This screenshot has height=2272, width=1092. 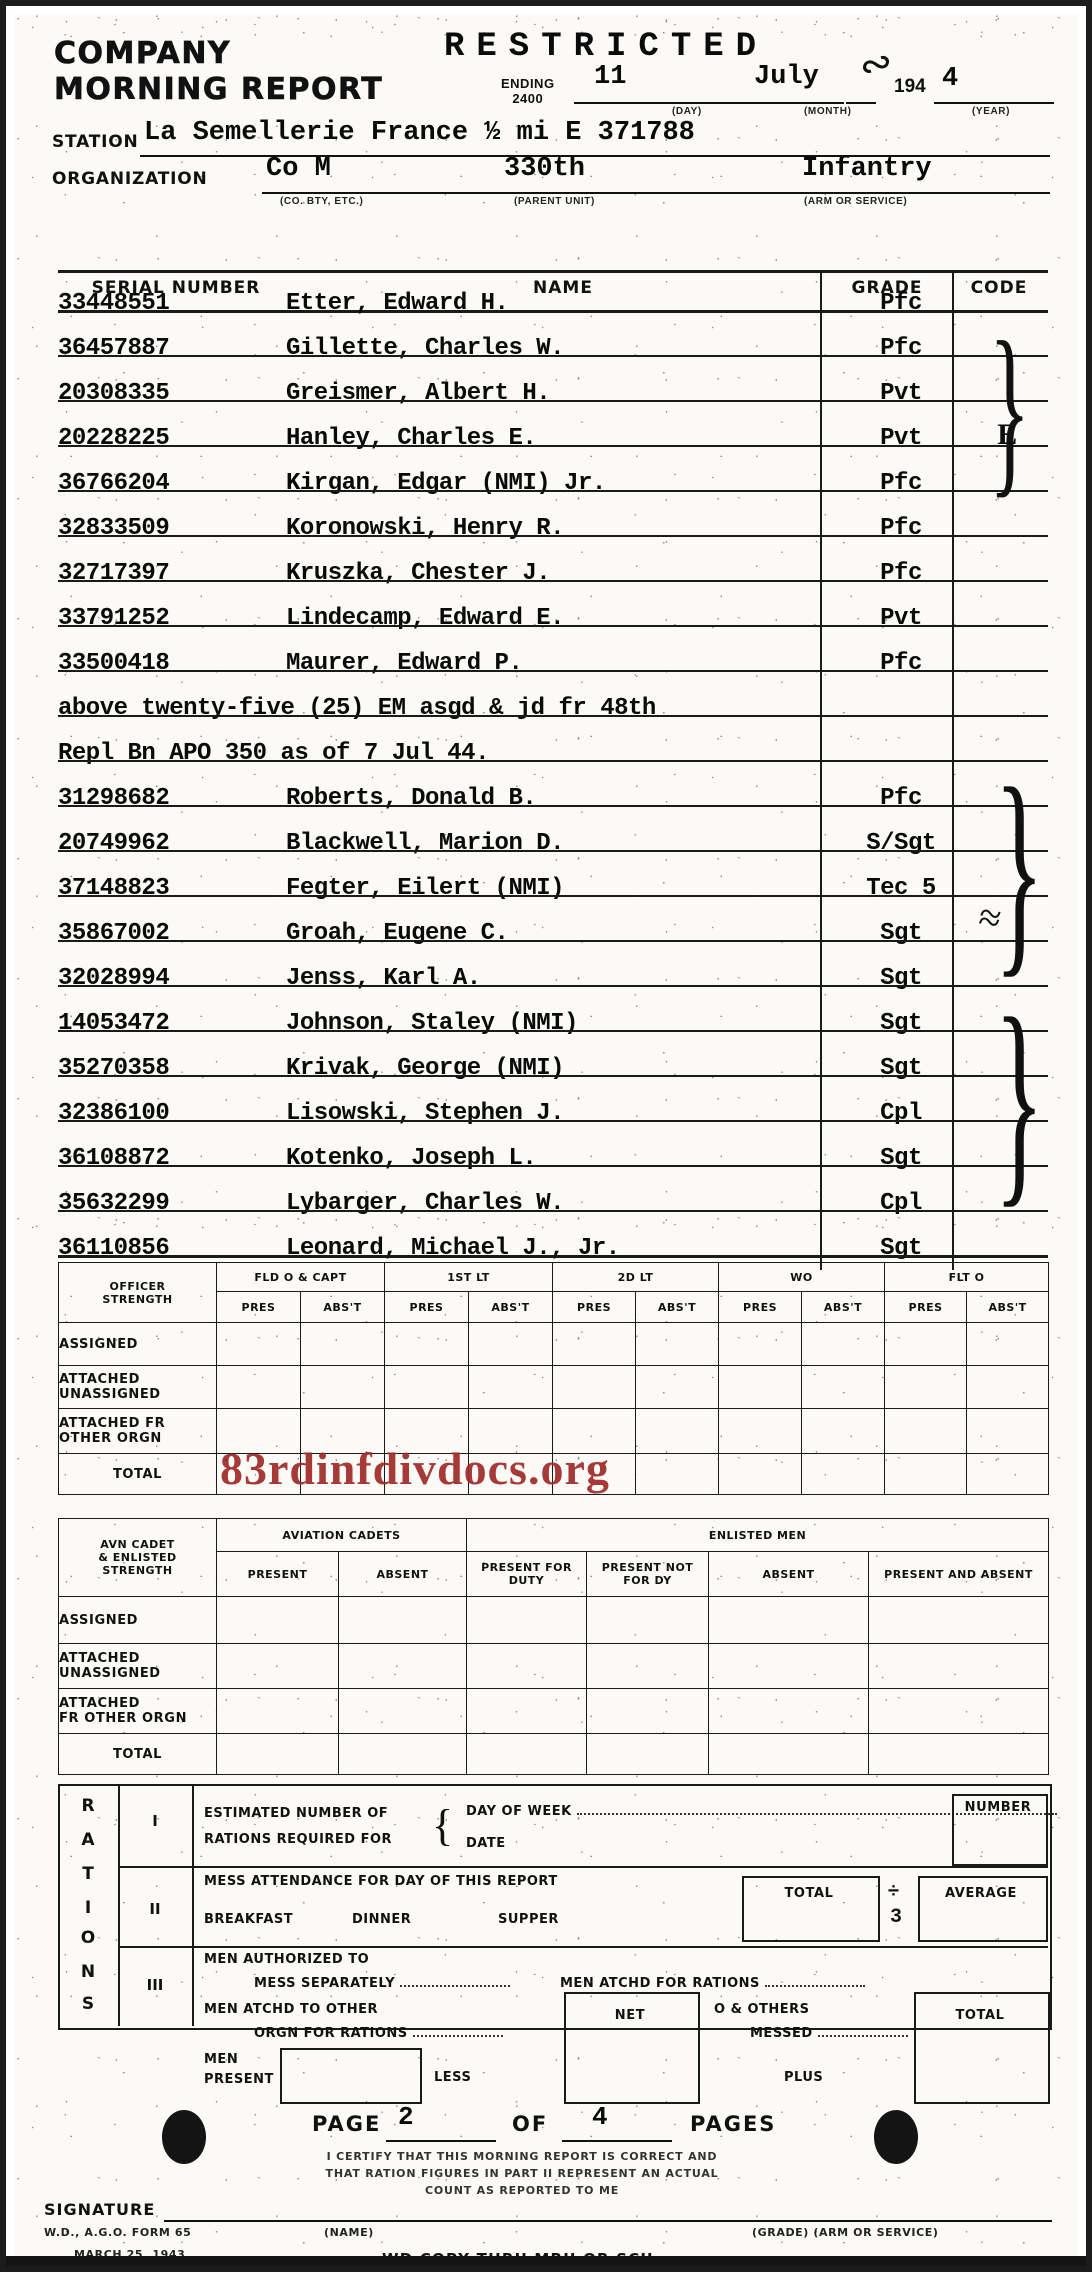 I want to click on month-value: July, so click(x=786, y=77).